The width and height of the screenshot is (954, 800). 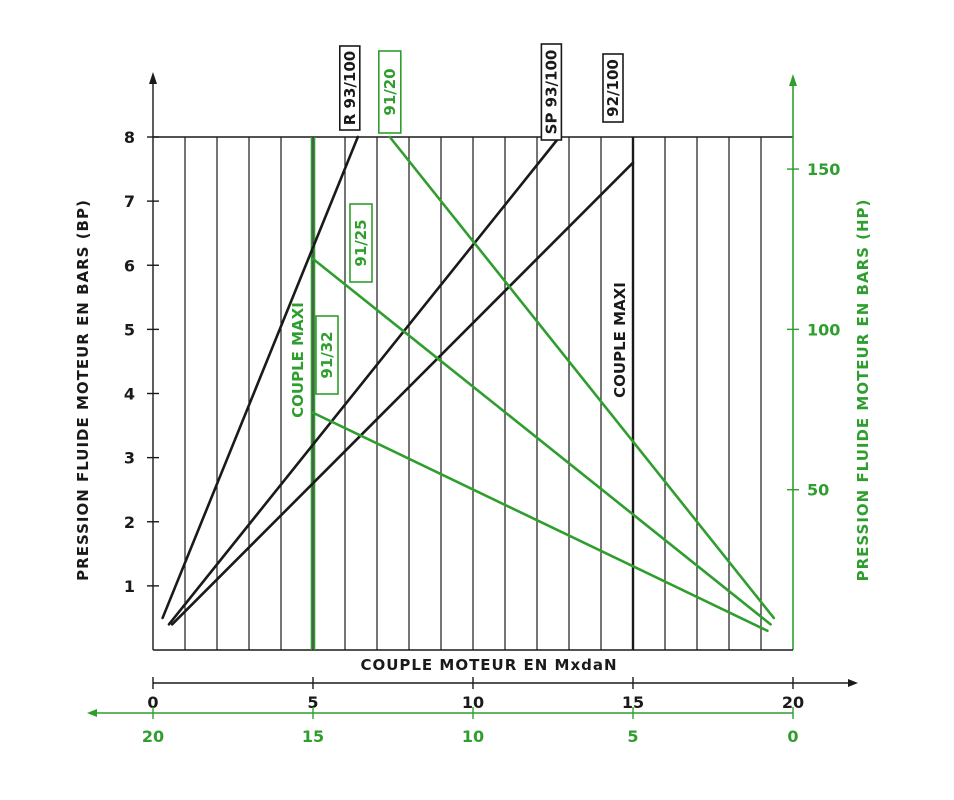 I want to click on series-label-text: 91/25, so click(x=361, y=242).